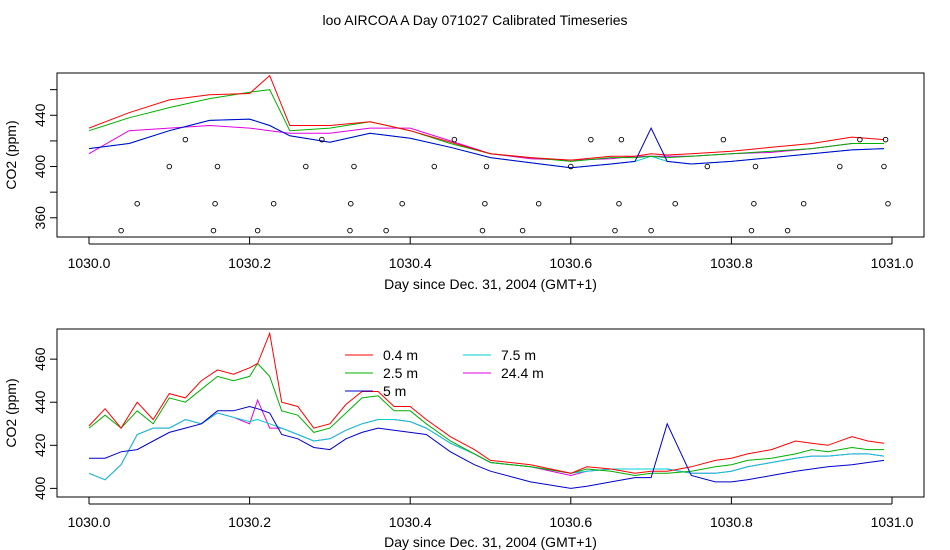 The width and height of the screenshot is (950, 550). I want to click on legend-label: 2.5 m, so click(400, 373).